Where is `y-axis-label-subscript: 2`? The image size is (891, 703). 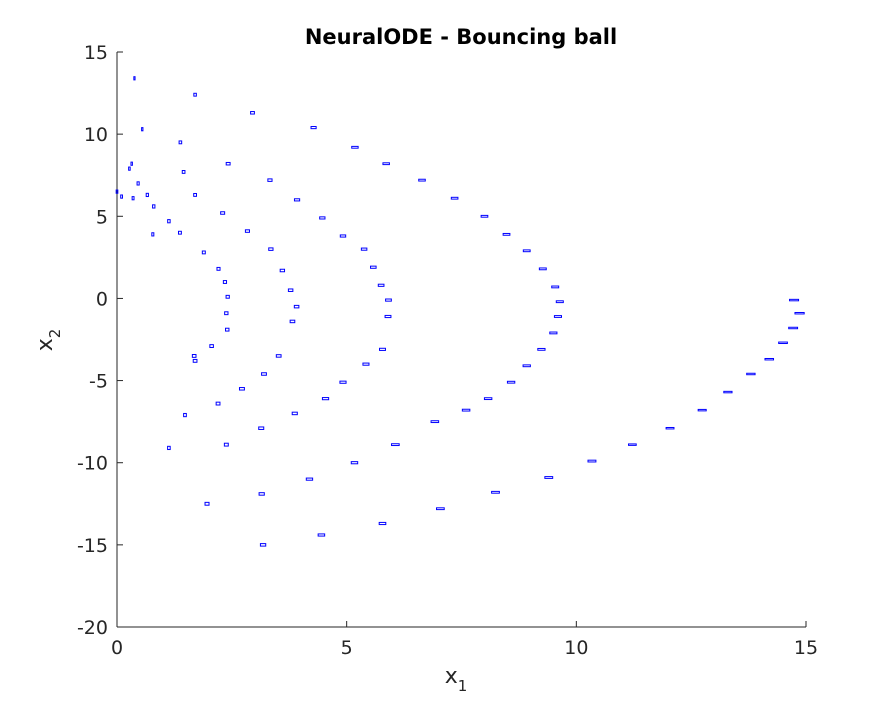 y-axis-label-subscript: 2 is located at coordinates (55, 334).